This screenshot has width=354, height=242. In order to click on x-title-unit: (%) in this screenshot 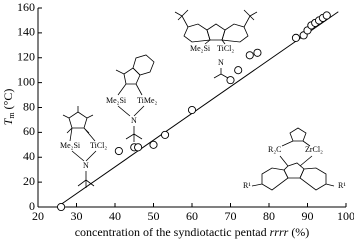, I will do `click(300, 232)`.